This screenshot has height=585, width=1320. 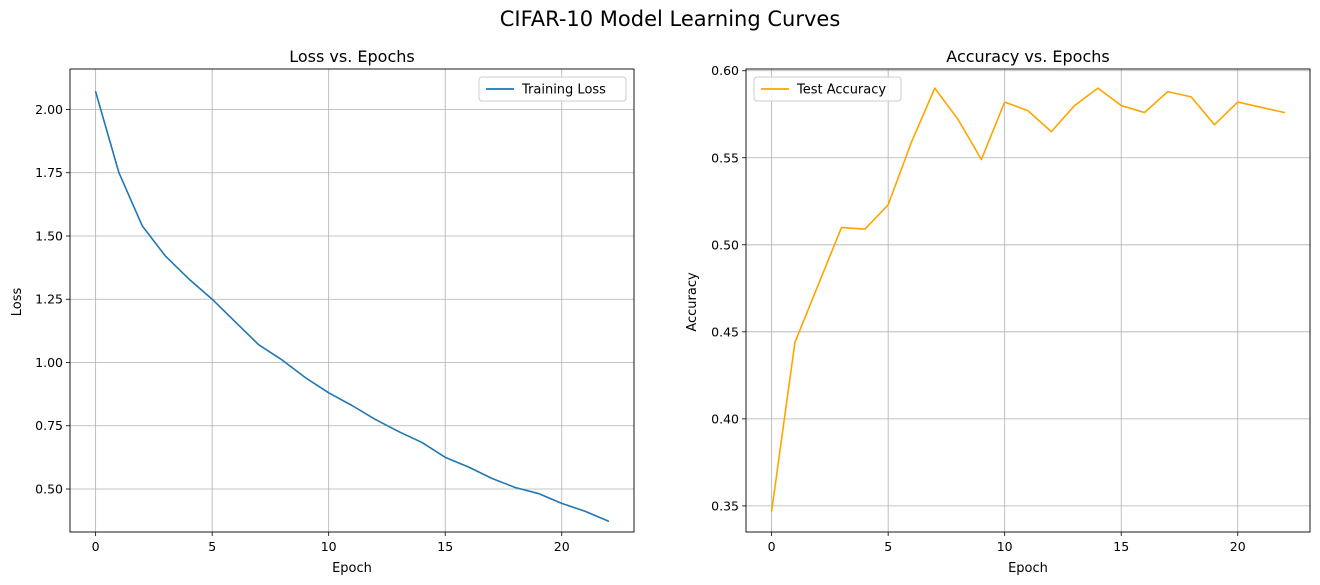 What do you see at coordinates (725, 505) in the screenshot?
I see `accuracy-ytick-label: 0.35` at bounding box center [725, 505].